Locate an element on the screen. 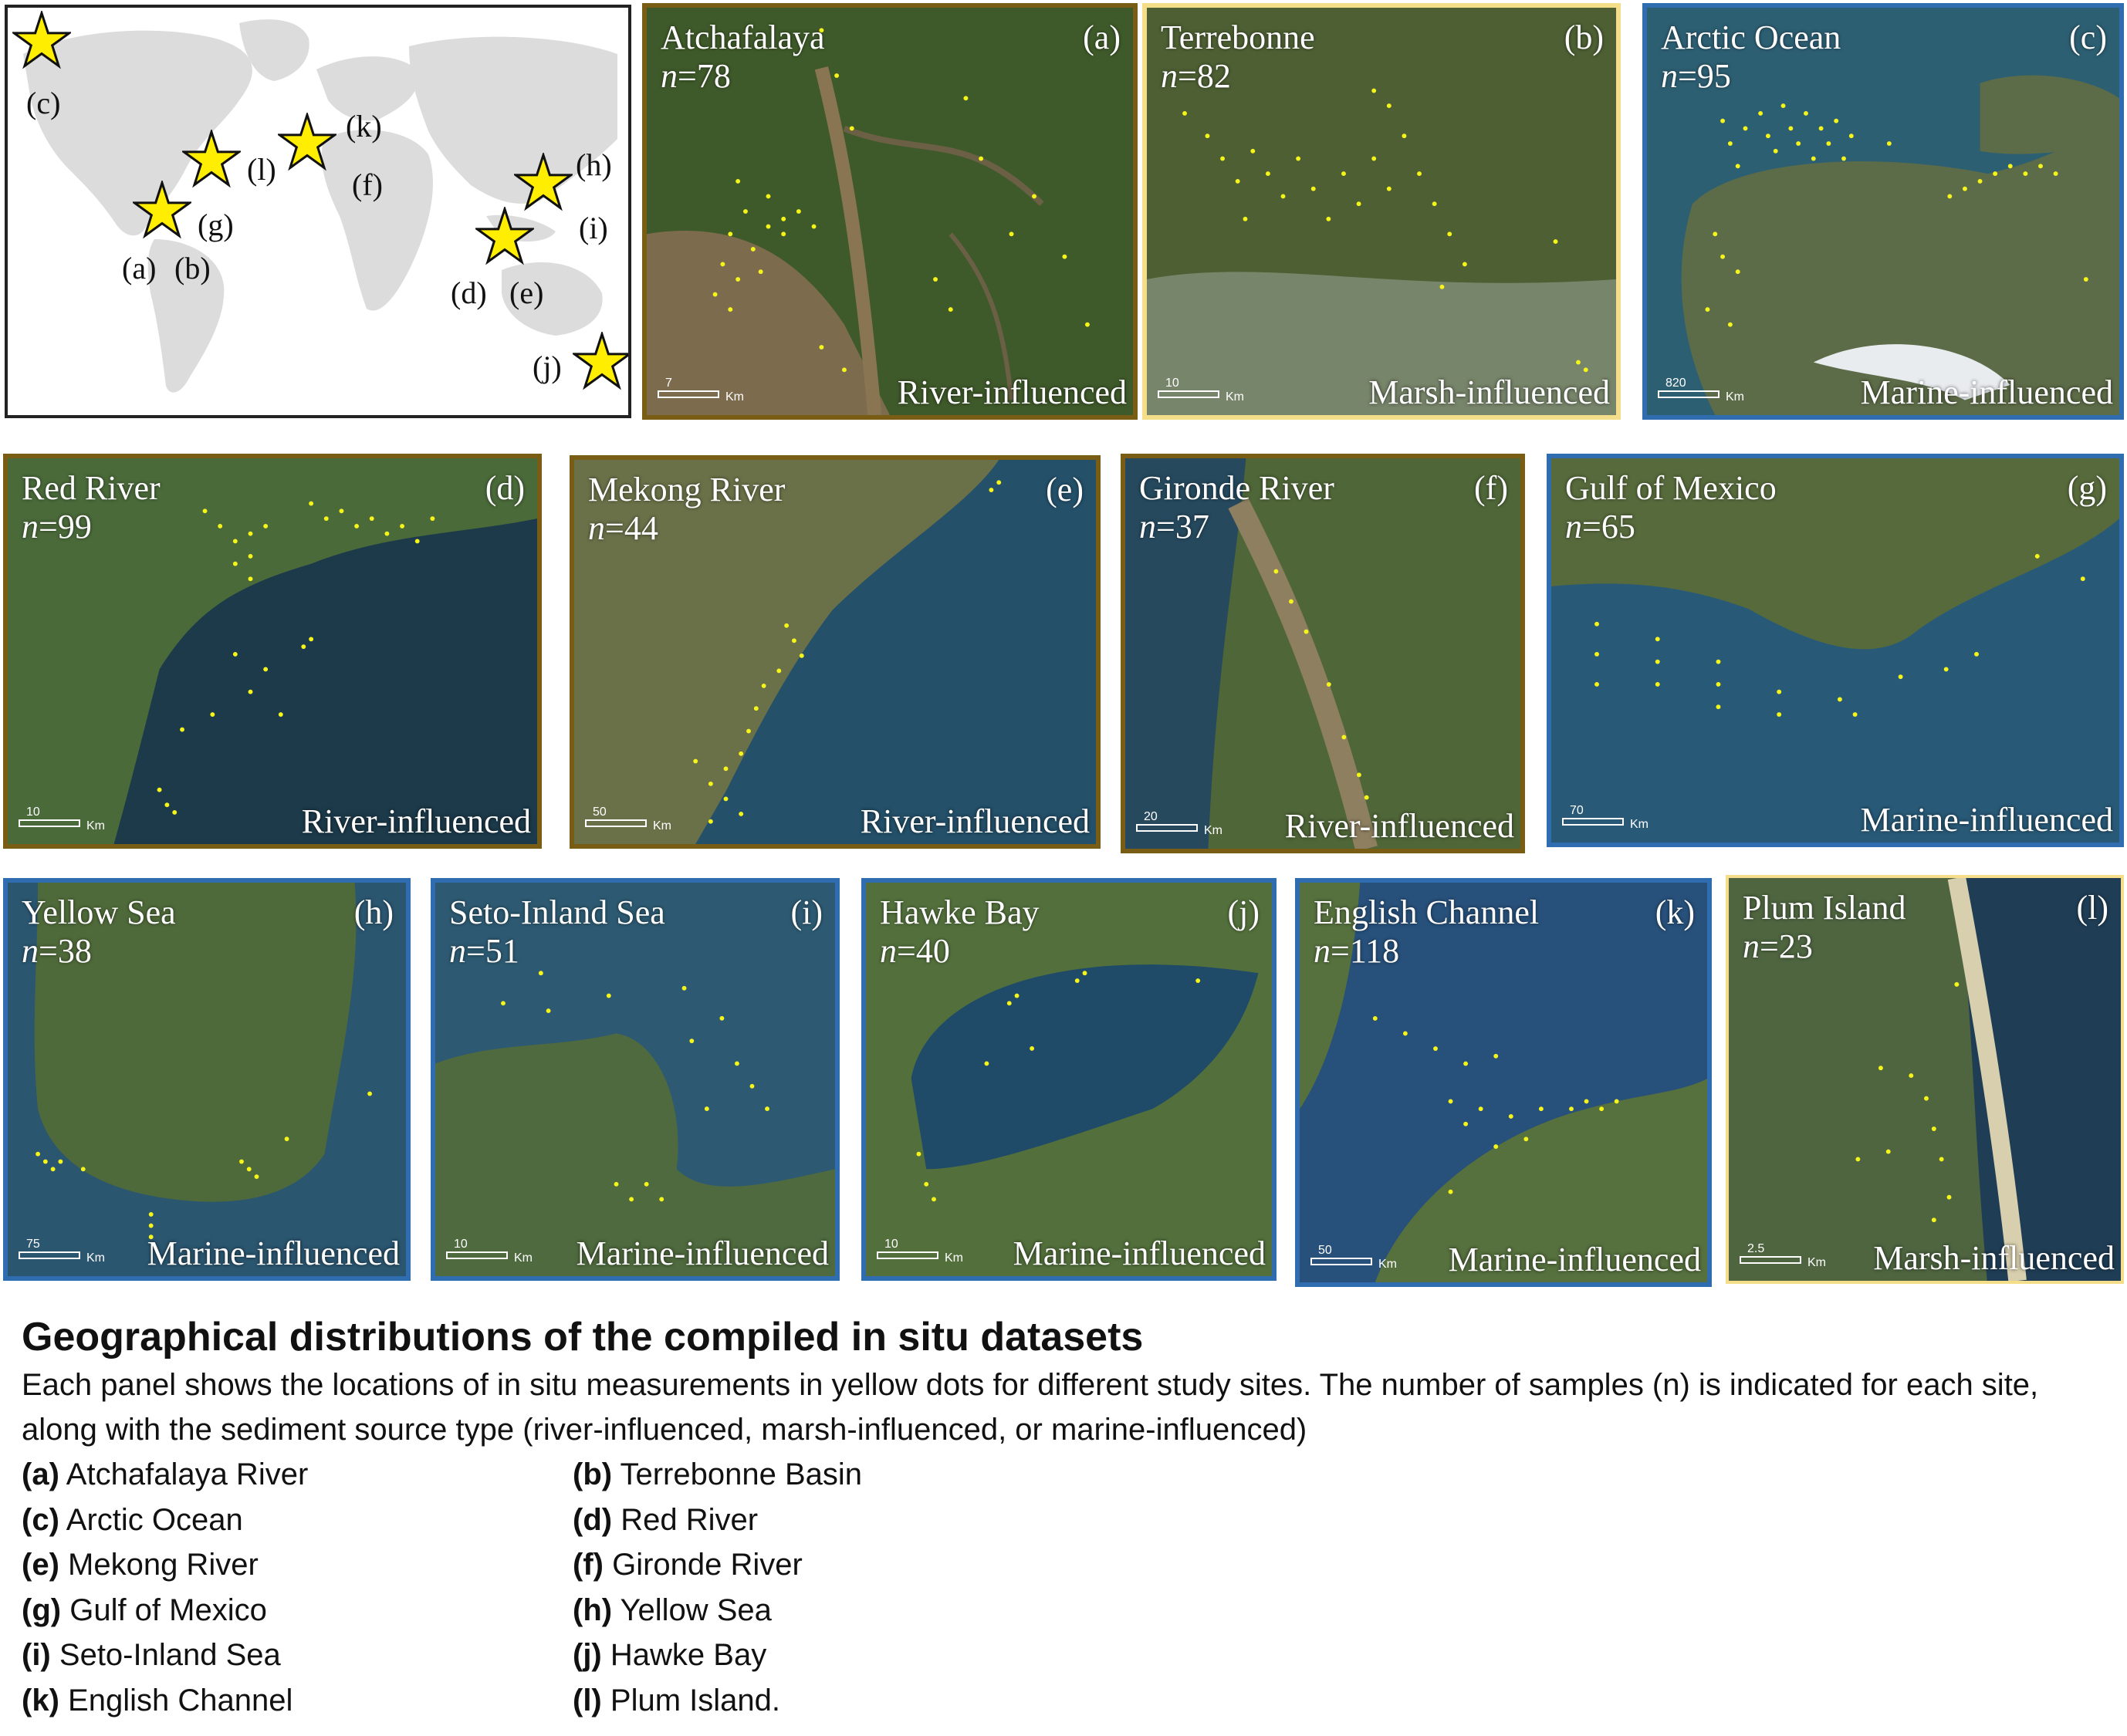  panel-letter: (c) is located at coordinates (2088, 37).